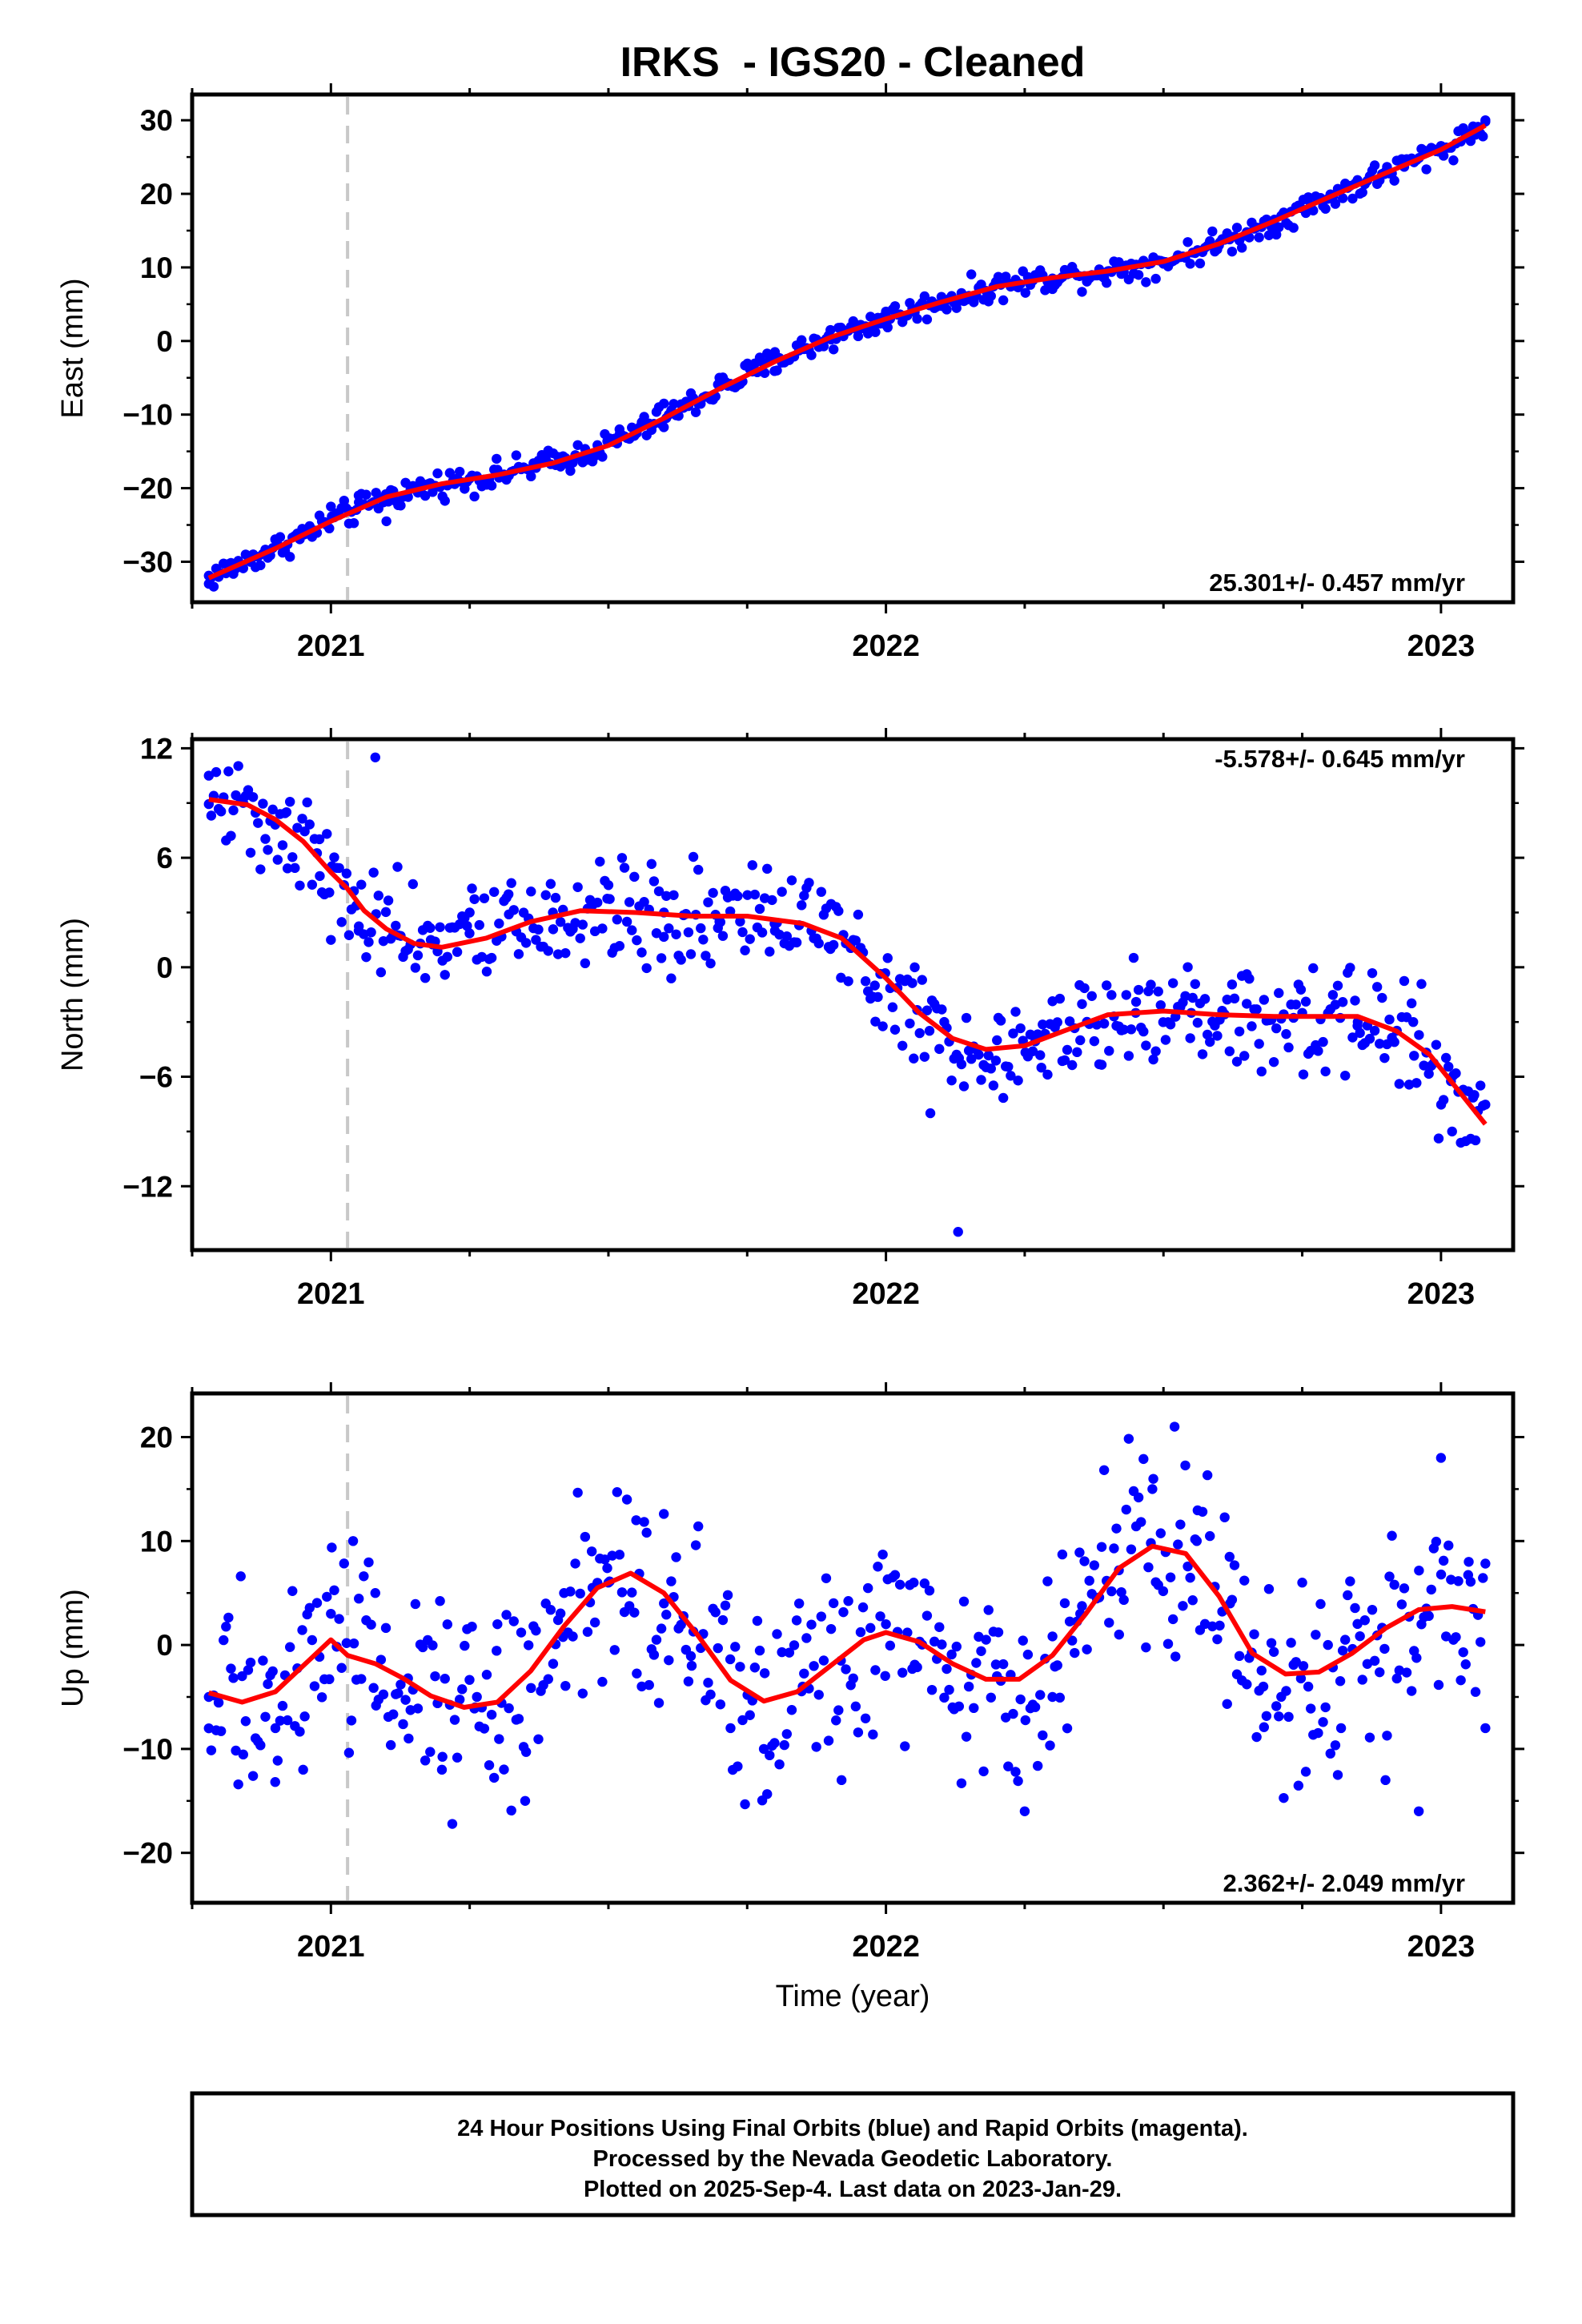 This screenshot has height=2324, width=1582. Describe the element at coordinates (1340, 759) in the screenshot. I see `velocity-label: -5.578+/- 0.645 mm/yr` at that location.